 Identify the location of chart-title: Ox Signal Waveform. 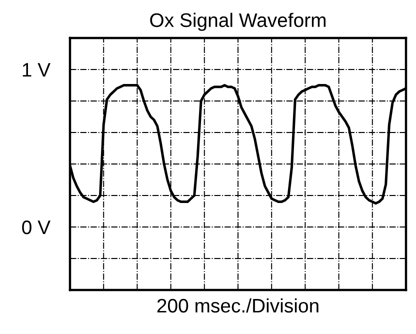
(238, 21).